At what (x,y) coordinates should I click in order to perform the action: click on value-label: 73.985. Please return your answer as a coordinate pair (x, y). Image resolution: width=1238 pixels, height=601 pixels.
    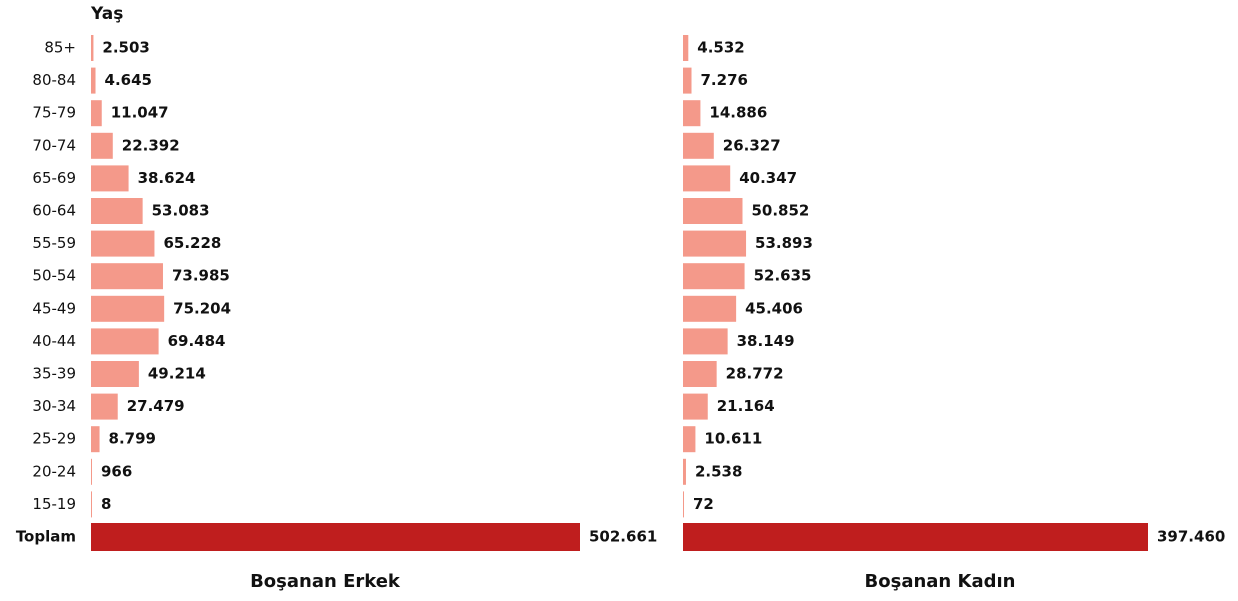
    Looking at the image, I should click on (201, 276).